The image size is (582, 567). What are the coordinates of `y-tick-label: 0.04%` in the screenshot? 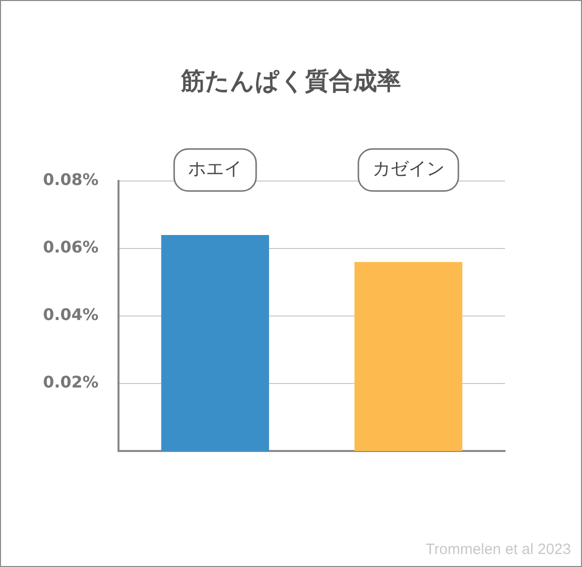 It's located at (70, 314).